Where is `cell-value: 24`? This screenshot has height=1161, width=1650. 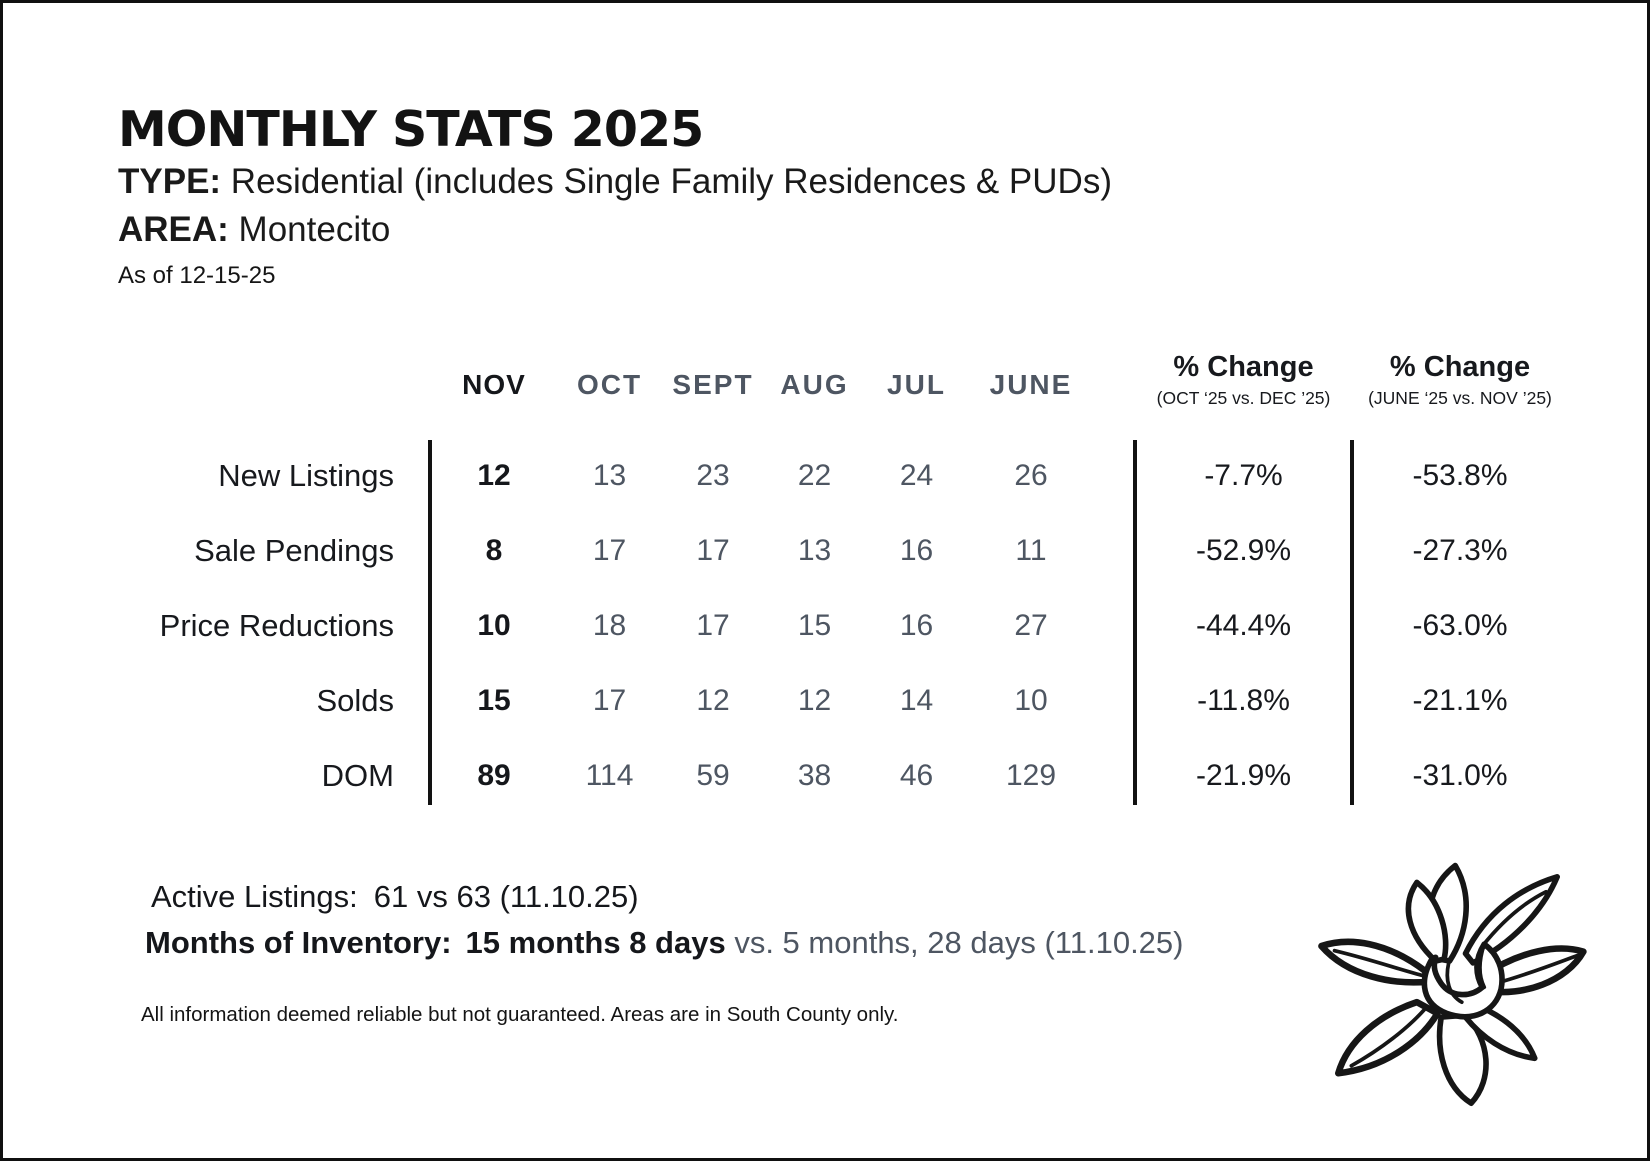
cell-value: 24 is located at coordinates (916, 475).